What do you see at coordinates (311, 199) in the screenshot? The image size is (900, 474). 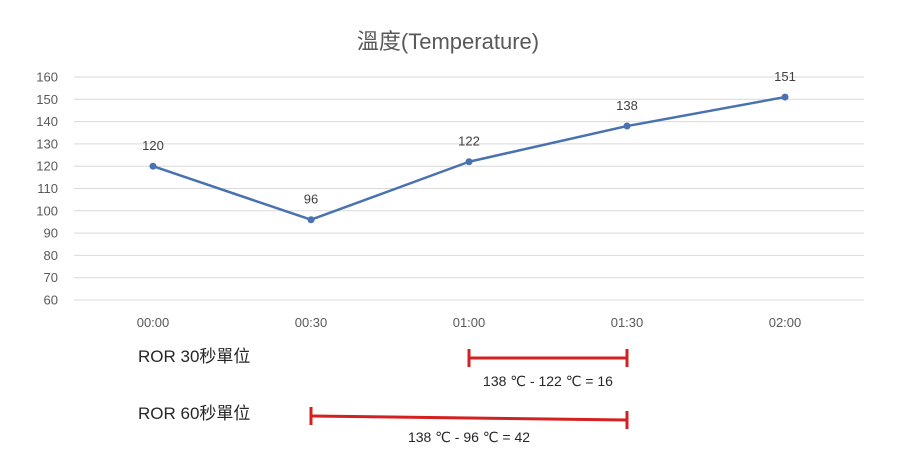 I see `data-label: 96` at bounding box center [311, 199].